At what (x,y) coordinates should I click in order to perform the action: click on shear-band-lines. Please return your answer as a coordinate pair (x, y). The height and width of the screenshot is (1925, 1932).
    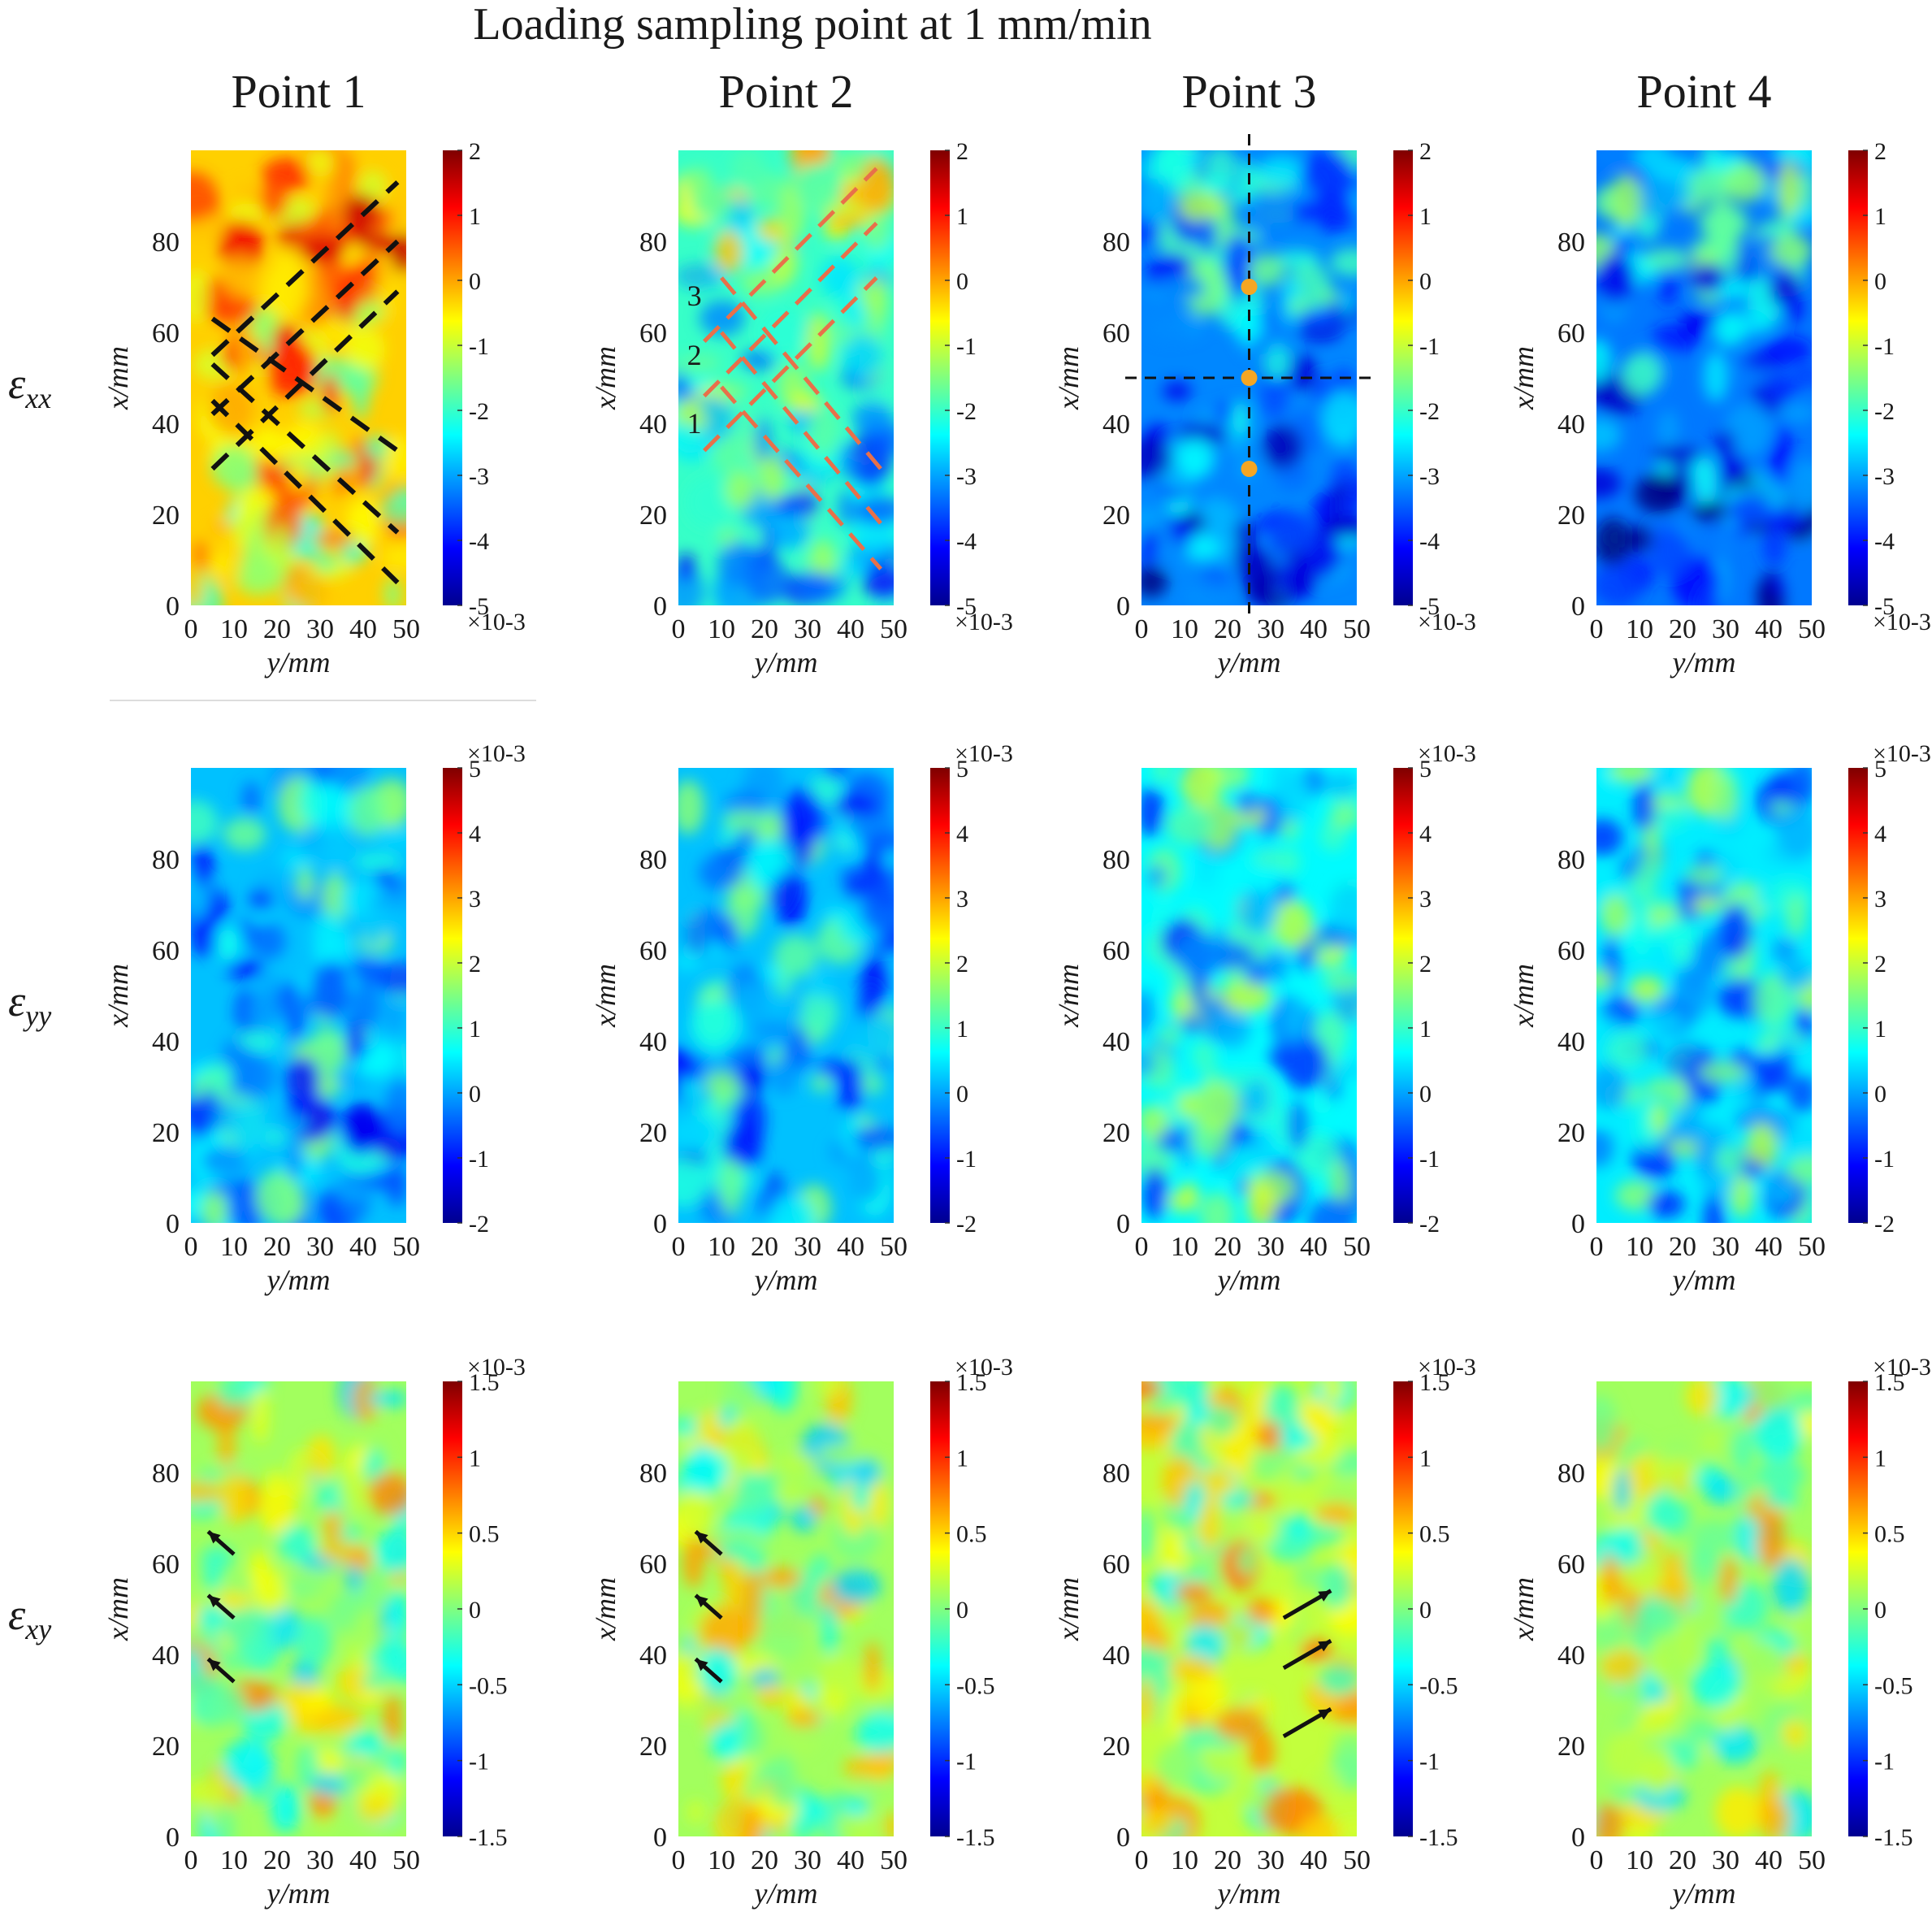
    Looking at the image, I should click on (305, 382).